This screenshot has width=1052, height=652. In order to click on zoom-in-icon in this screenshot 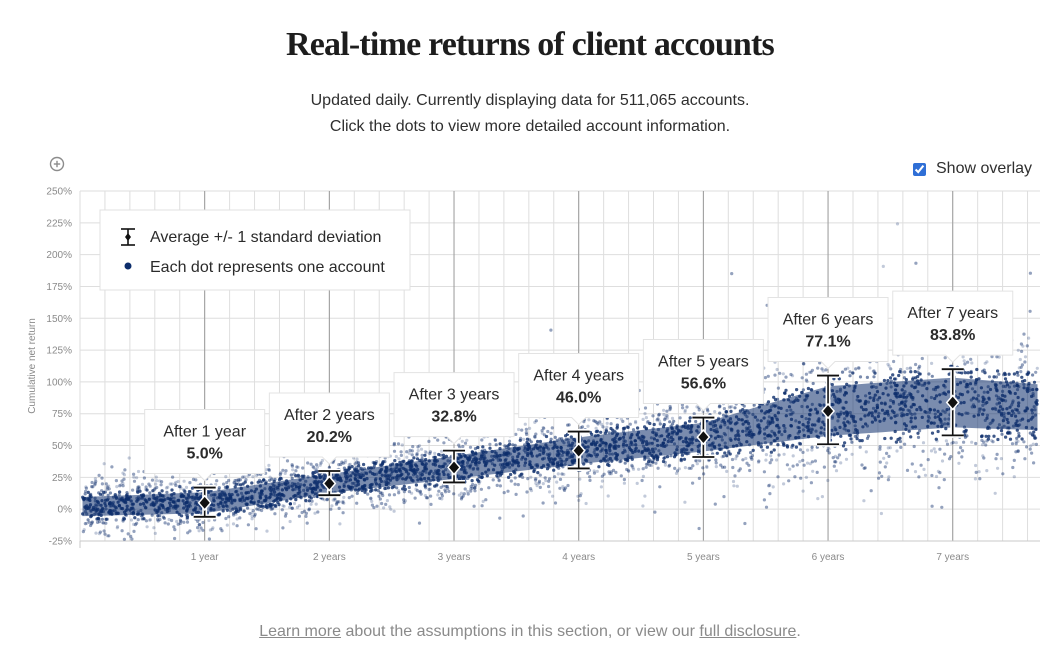, I will do `click(57, 164)`.